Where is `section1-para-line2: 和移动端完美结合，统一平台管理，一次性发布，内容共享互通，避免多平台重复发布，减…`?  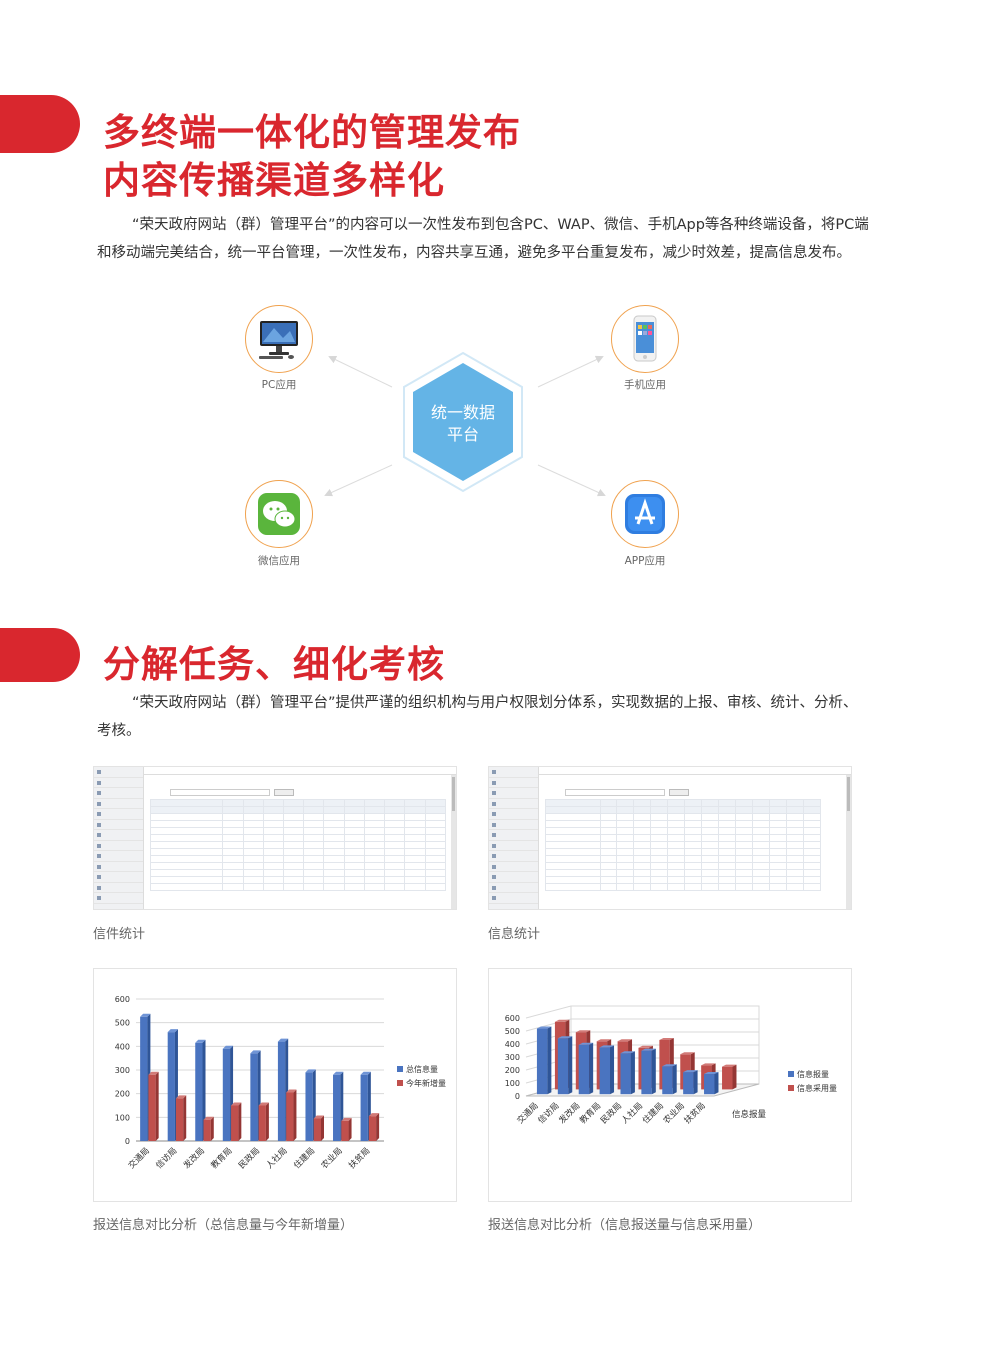
section1-para-line2: 和移动端完美结合，统一平台管理，一次性发布，内容共享互通，避免多平台重复发布，减… is located at coordinates (474, 253).